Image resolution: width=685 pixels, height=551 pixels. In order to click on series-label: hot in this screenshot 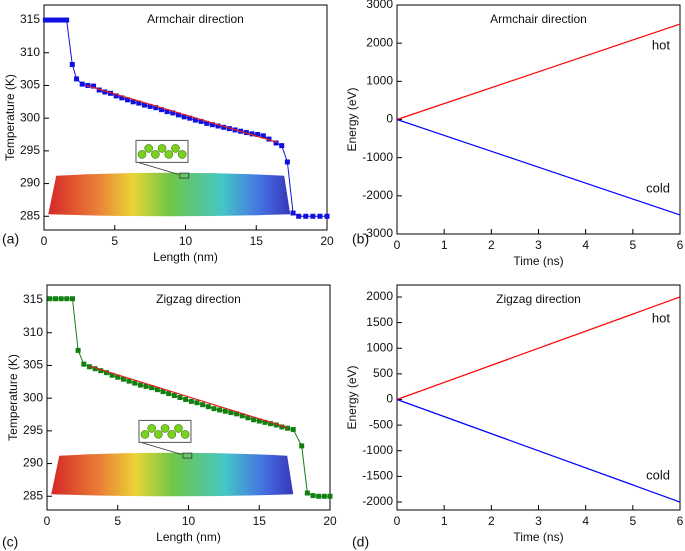, I will do `click(661, 45)`.